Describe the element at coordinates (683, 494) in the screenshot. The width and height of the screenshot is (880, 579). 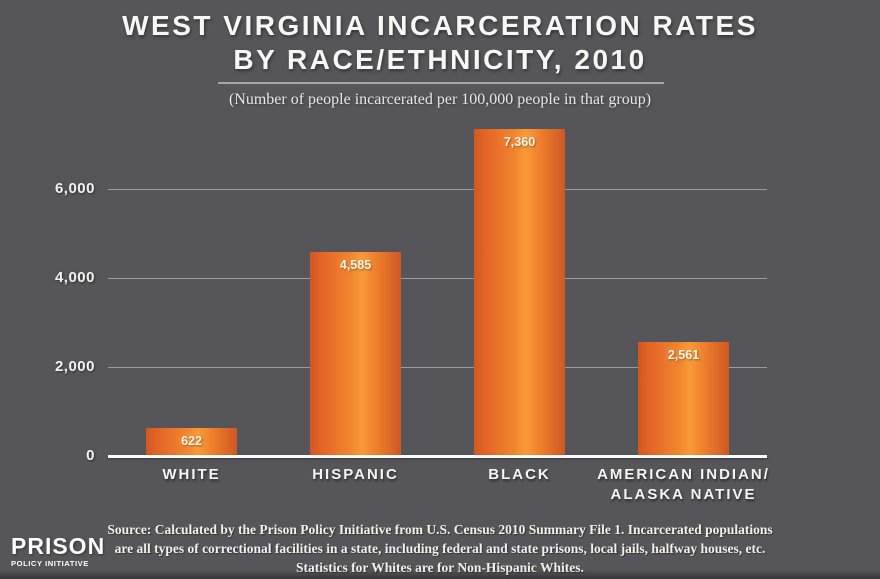
I see `category-label-line: ALASKA NATIVE` at that location.